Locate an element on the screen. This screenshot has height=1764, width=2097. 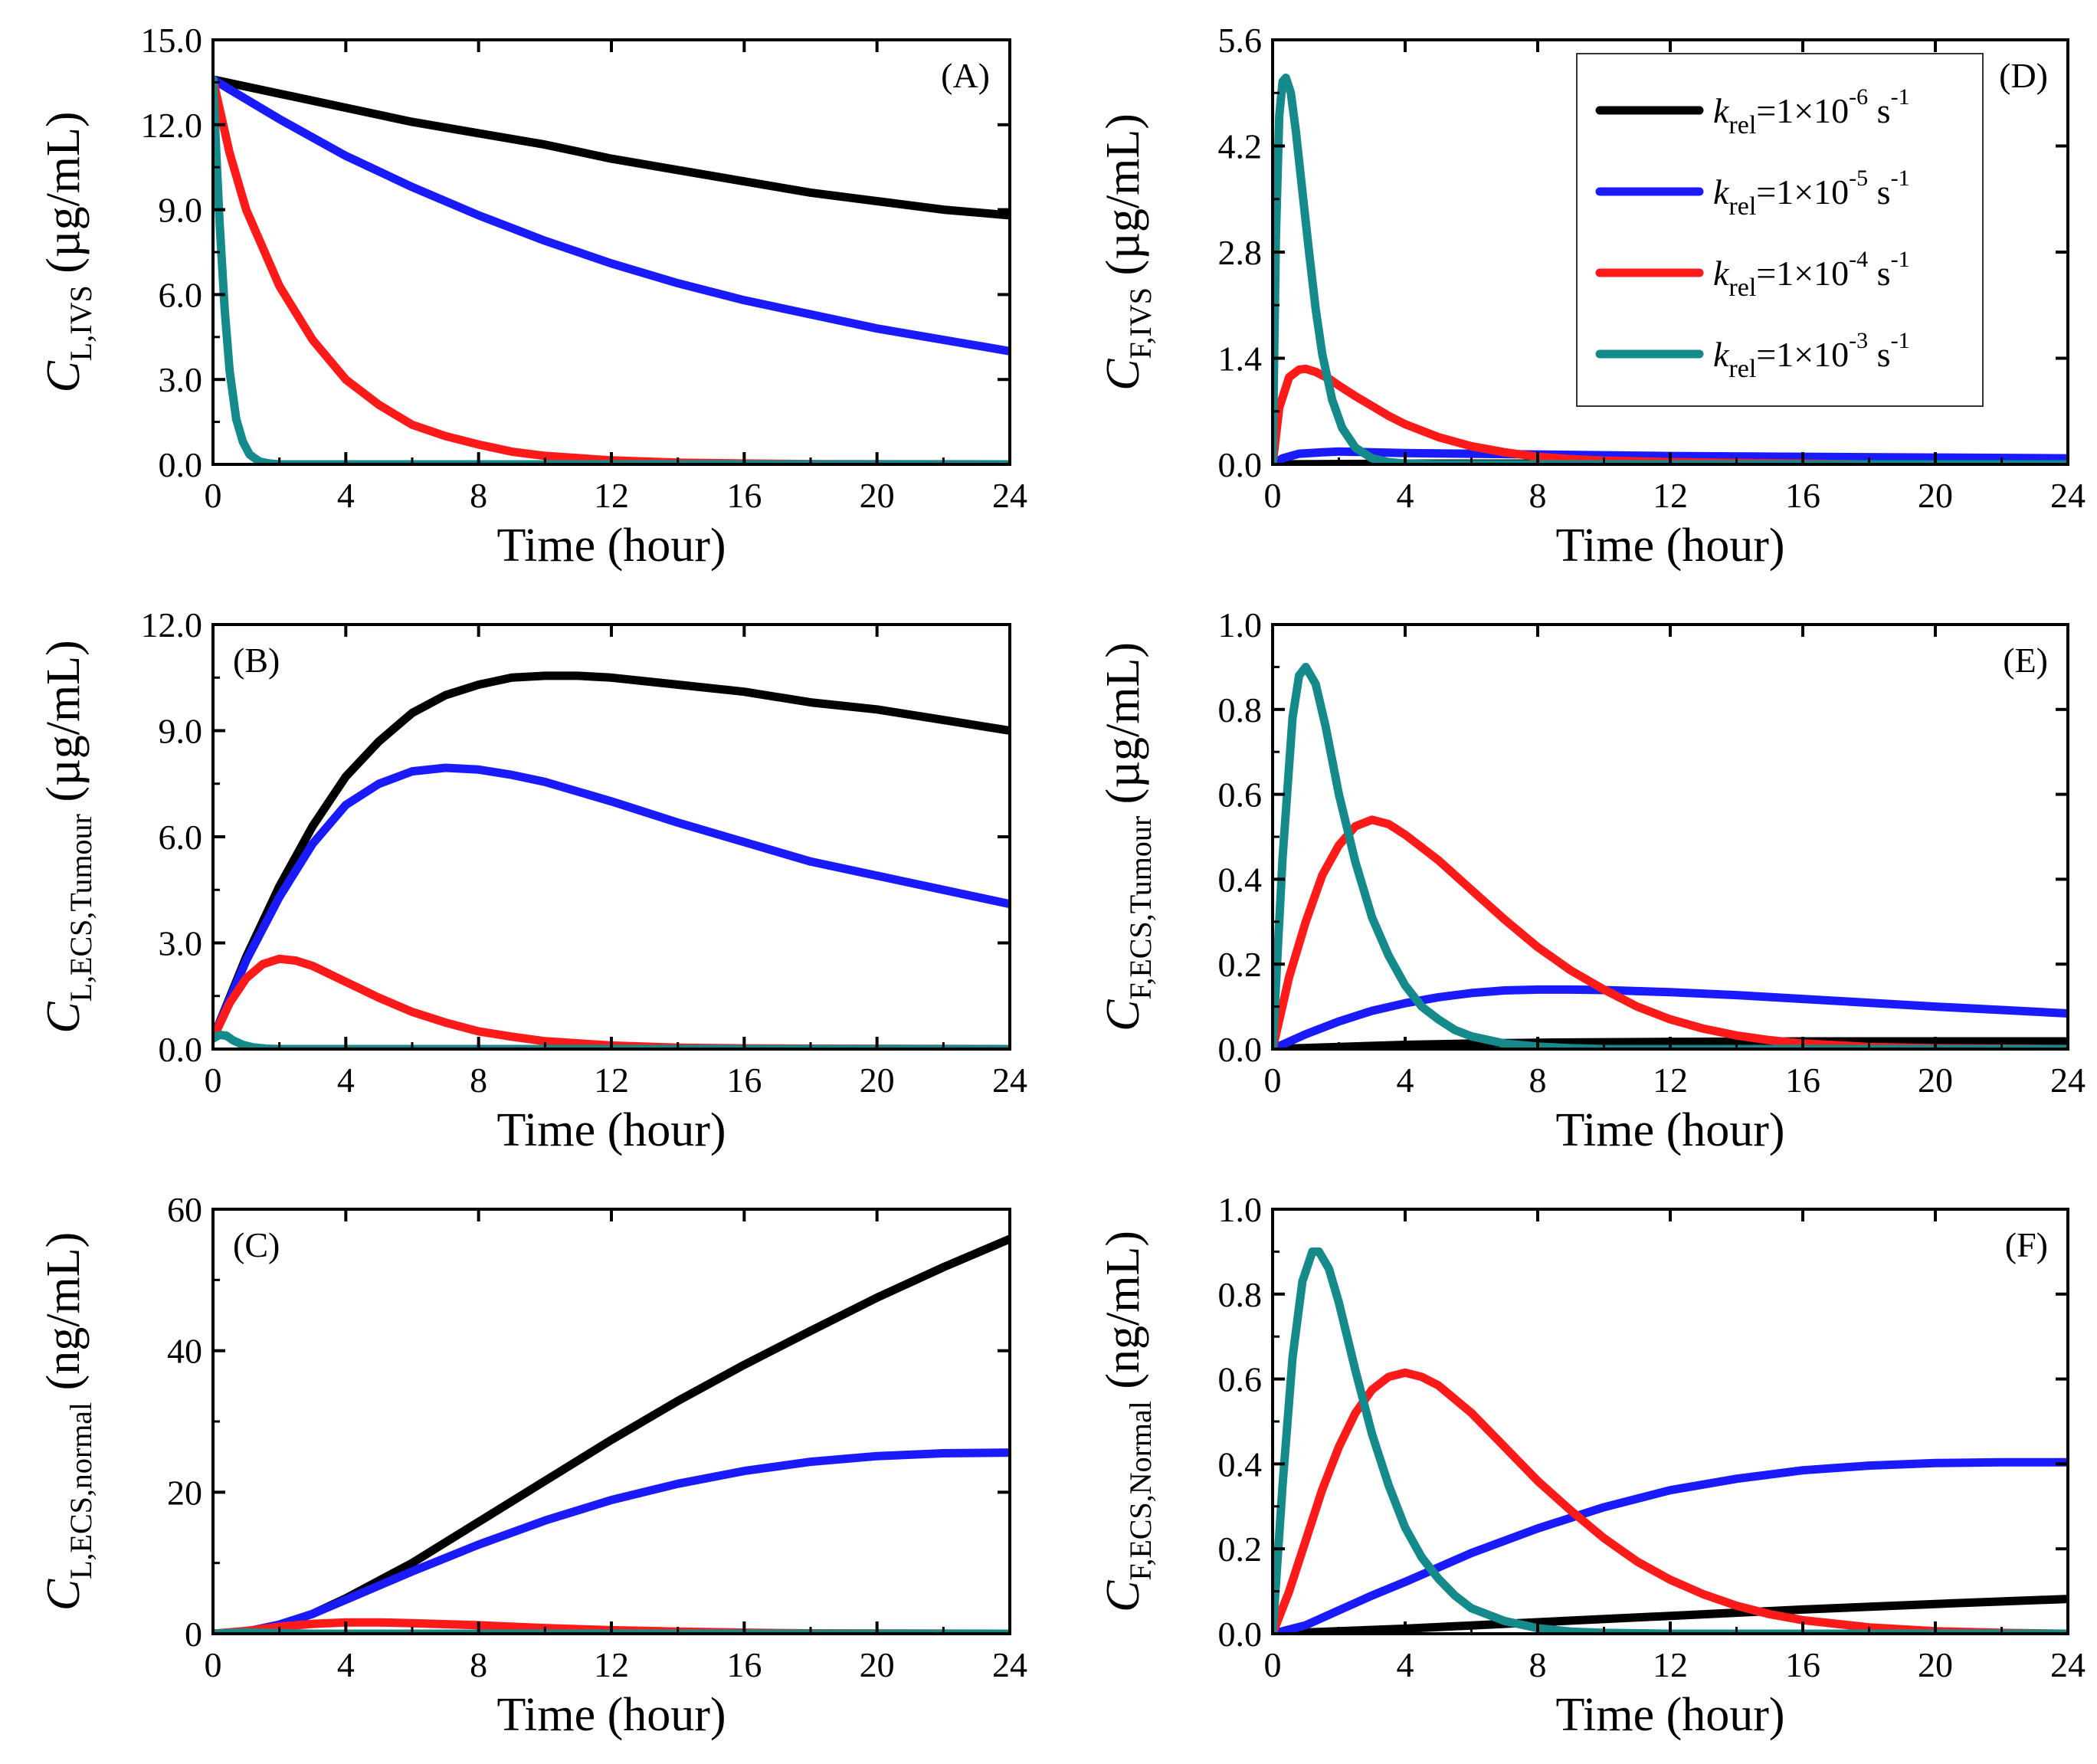
y-axis-subscript: L,ECS,Tumour is located at coordinates (81, 908).